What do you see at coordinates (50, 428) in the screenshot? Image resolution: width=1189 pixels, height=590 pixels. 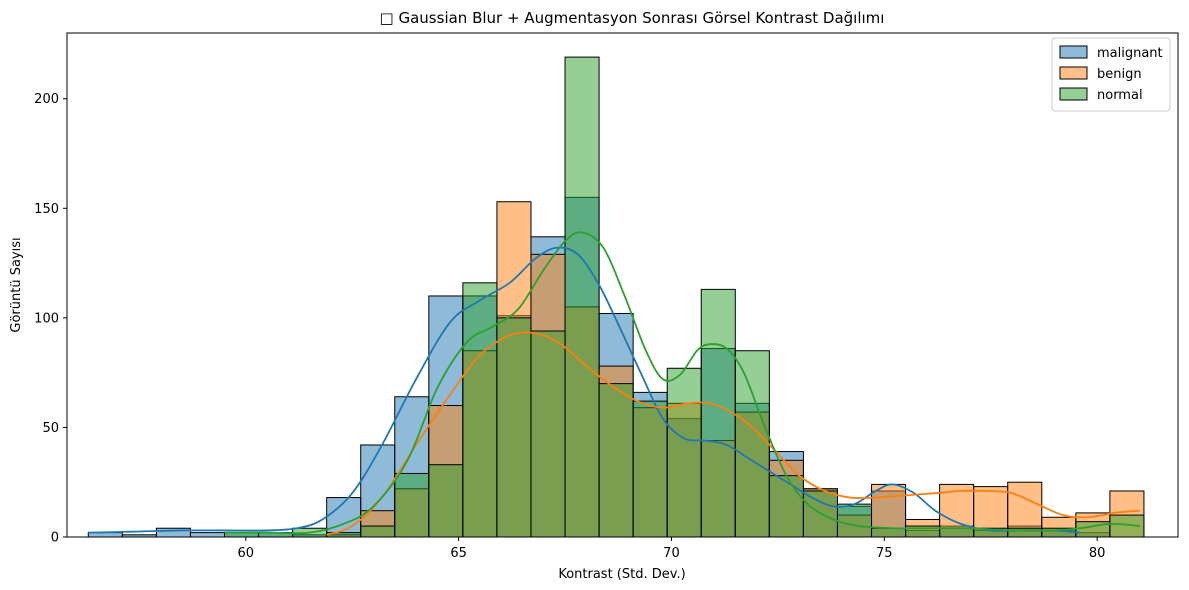 I see `y-tick-label-50: 50` at bounding box center [50, 428].